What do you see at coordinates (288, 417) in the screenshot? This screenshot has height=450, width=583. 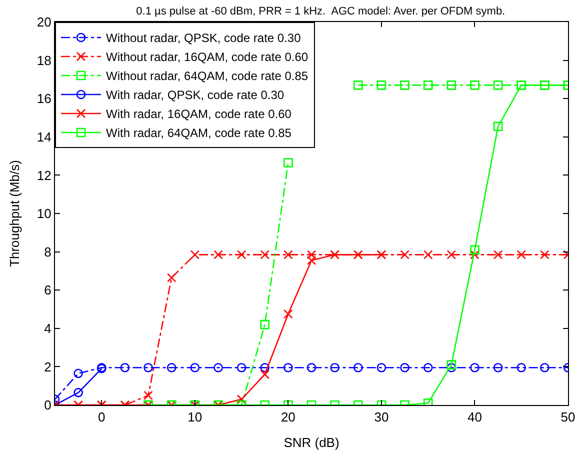 I see `x-tick-label: 20` at bounding box center [288, 417].